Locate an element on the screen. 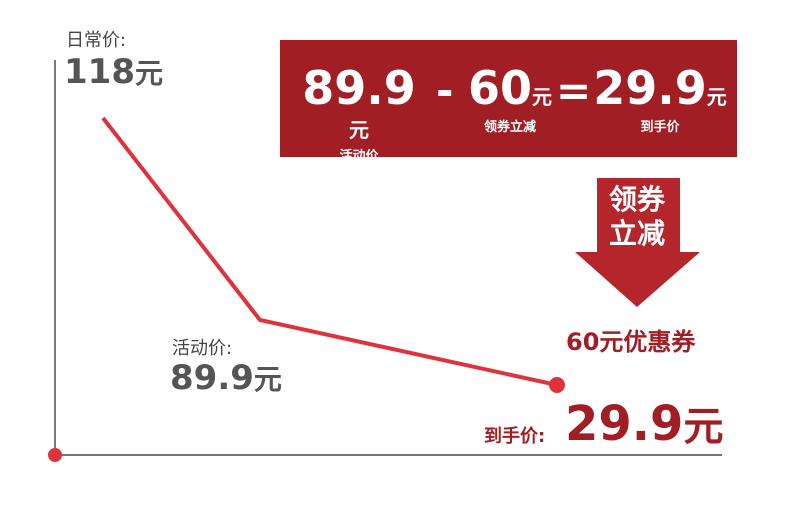  regular-price: 118元 is located at coordinates (113, 72).